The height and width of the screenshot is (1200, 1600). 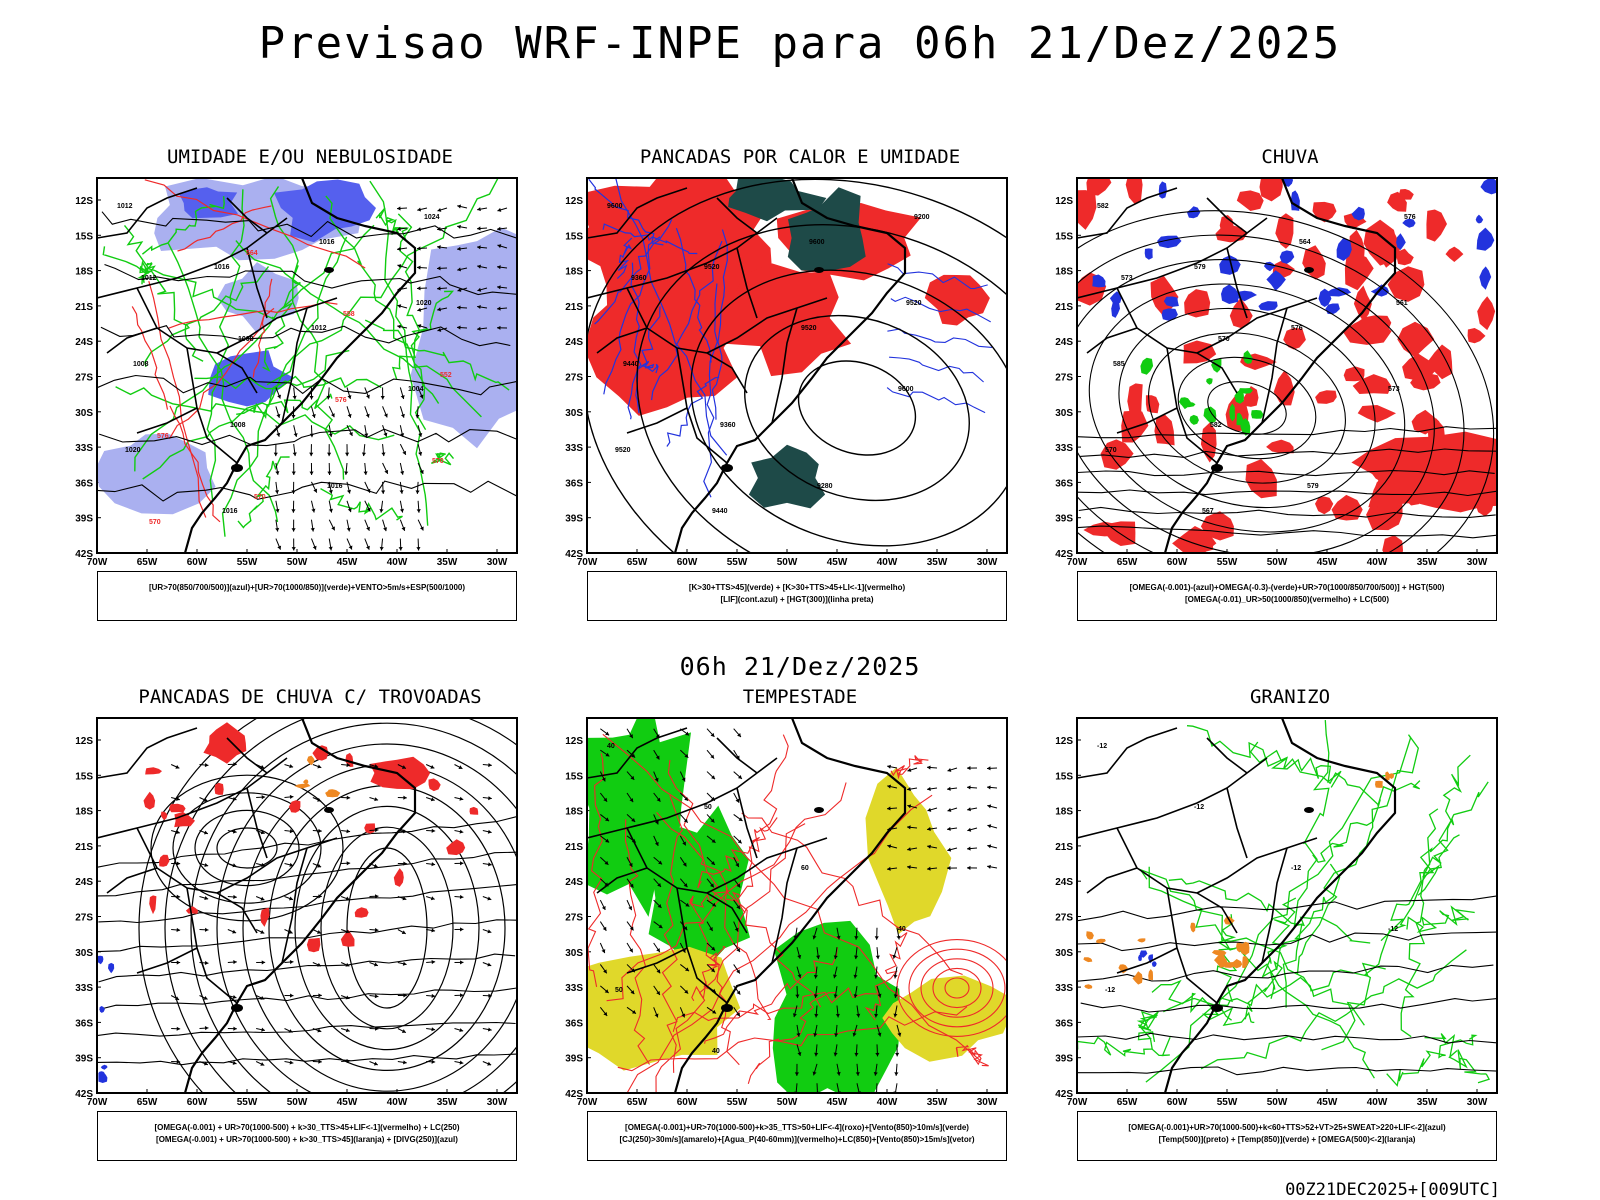 What do you see at coordinates (147, 1102) in the screenshot?
I see `lon-tick-label: 65W` at bounding box center [147, 1102].